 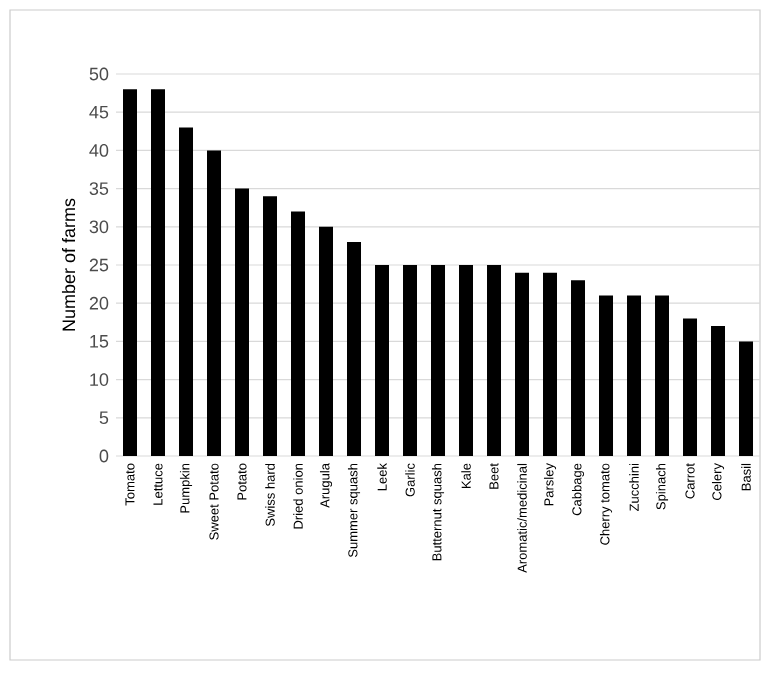 I want to click on y-tick-label: 40, so click(x=99, y=150).